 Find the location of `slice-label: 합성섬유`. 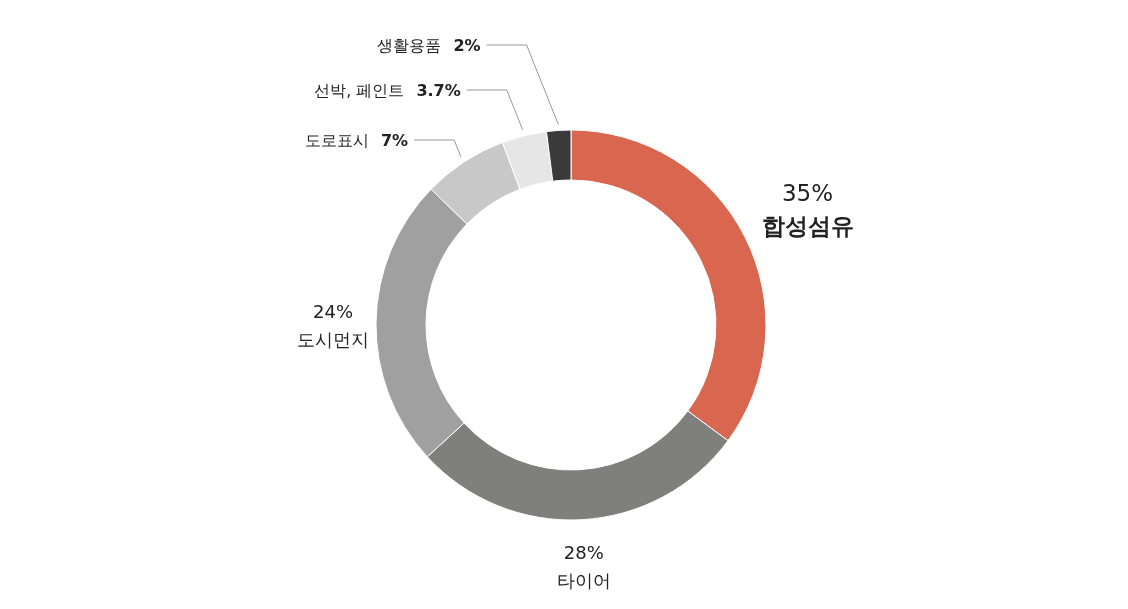

slice-label: 합성섬유 is located at coordinates (807, 226).